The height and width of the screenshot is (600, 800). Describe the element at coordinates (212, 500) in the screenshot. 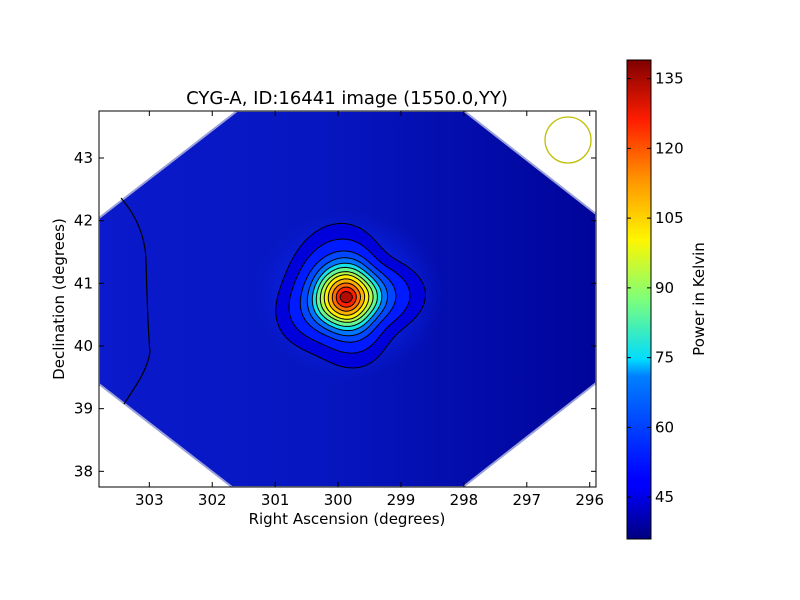

I see `x-tick-label: 302` at that location.